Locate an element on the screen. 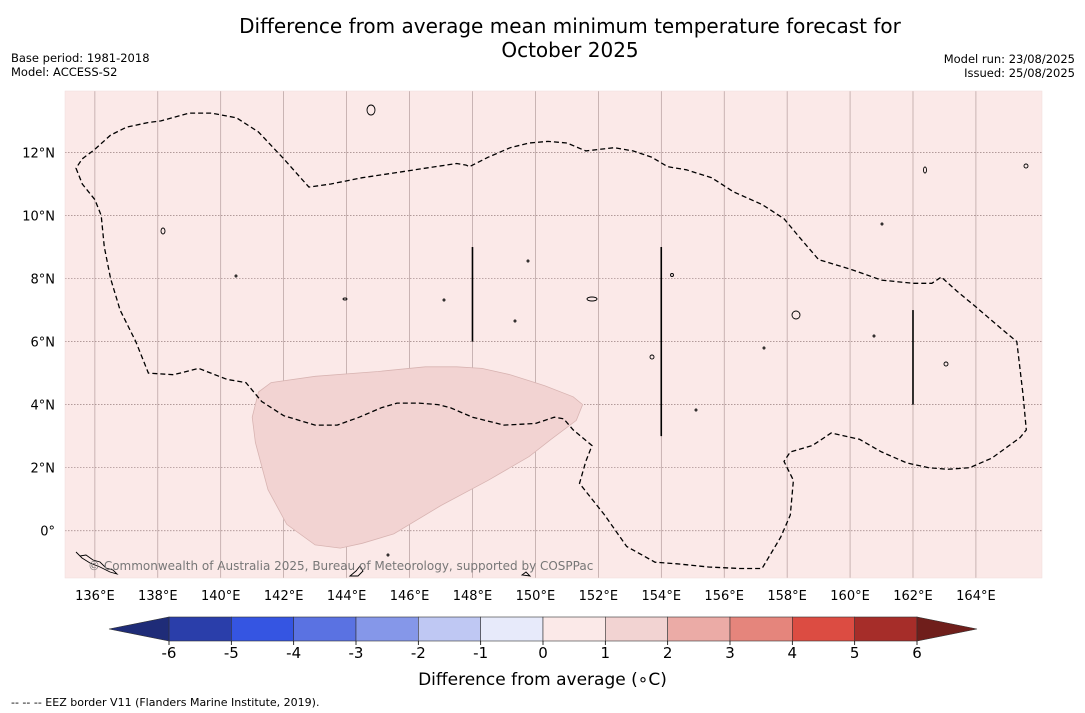 Image resolution: width=1085 pixels, height=713 pixels. longitude-label: 146°E is located at coordinates (410, 596).